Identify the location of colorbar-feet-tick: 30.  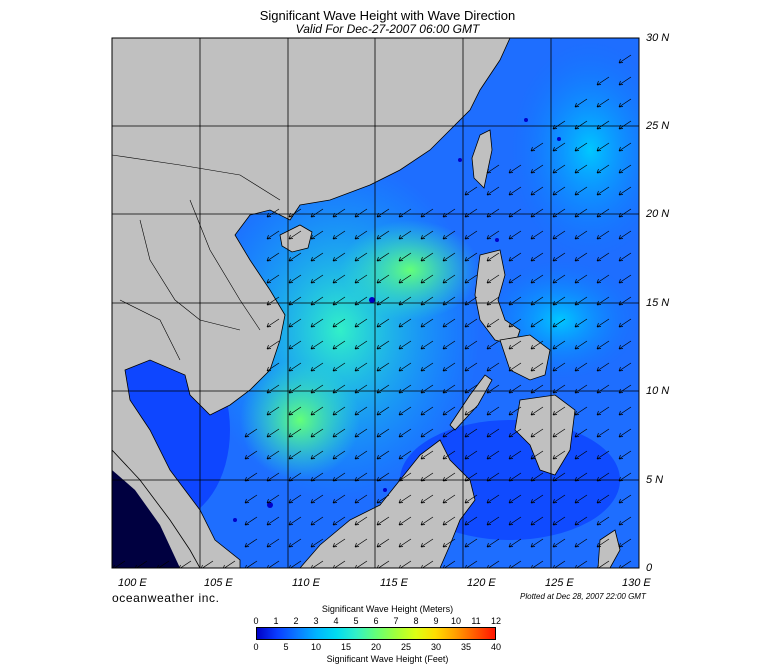
(436, 647).